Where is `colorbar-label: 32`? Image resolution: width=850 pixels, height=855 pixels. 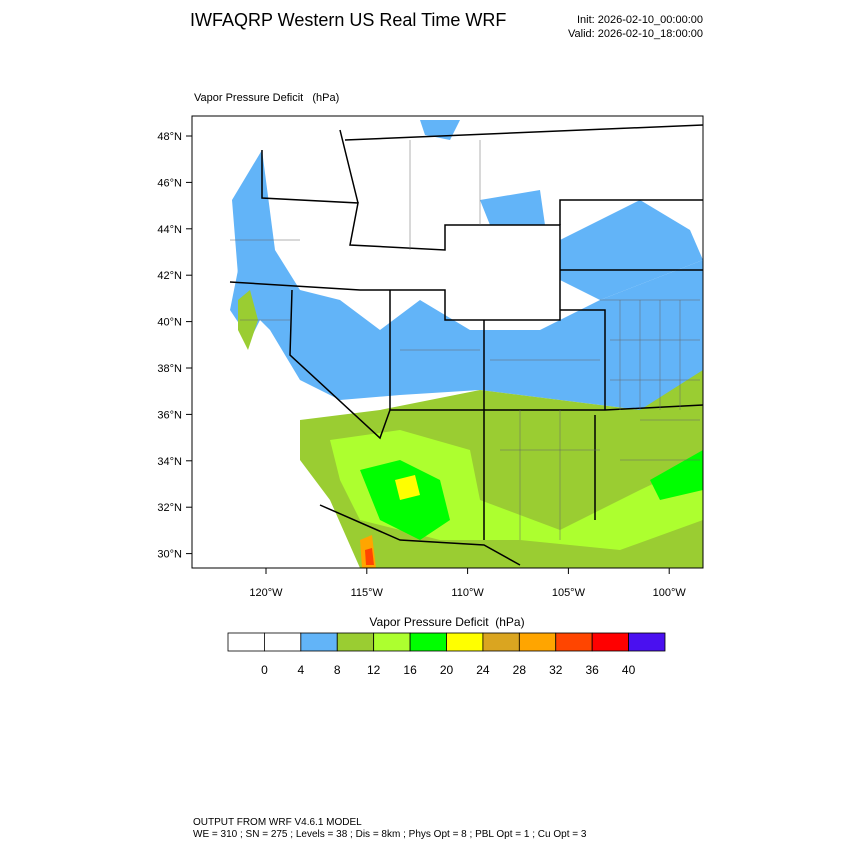
colorbar-label: 32 is located at coordinates (556, 670).